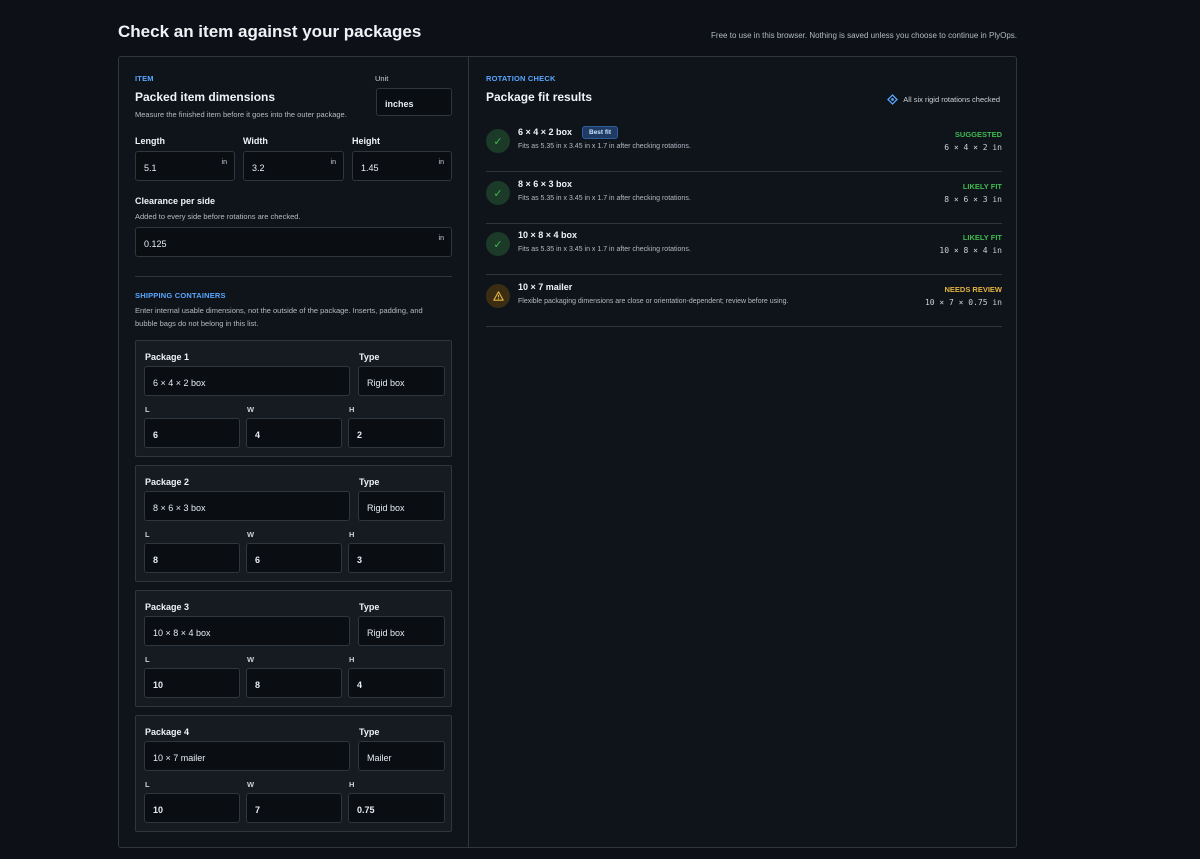 This screenshot has width=1200, height=859. What do you see at coordinates (294, 683) in the screenshot?
I see `package-w-input: 8` at bounding box center [294, 683].